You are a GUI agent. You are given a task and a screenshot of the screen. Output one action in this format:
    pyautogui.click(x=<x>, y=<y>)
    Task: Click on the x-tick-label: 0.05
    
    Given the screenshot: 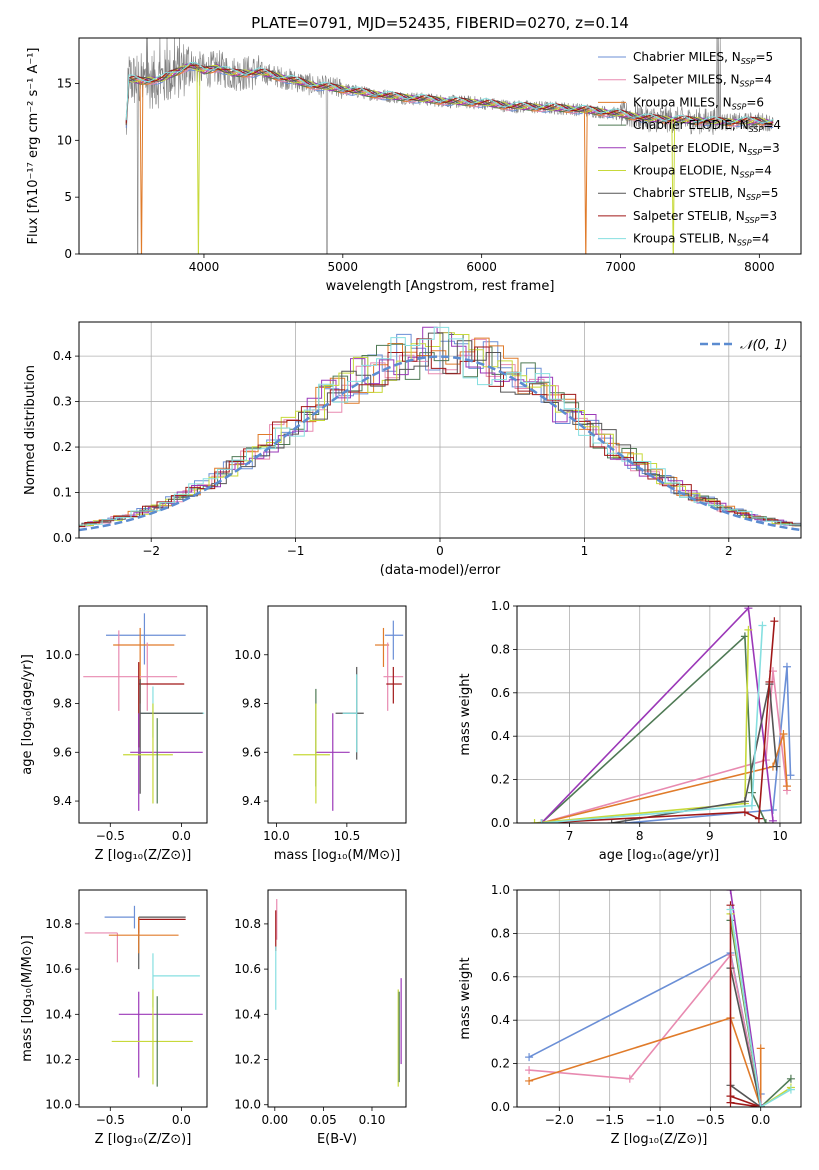 What is the action you would take?
    pyautogui.click(x=323, y=1120)
    